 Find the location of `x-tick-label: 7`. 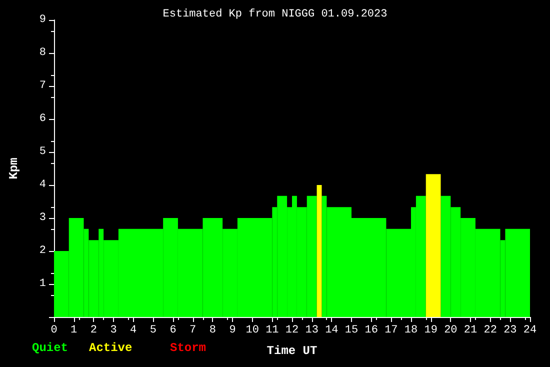

x-tick-label: 7 is located at coordinates (193, 330).